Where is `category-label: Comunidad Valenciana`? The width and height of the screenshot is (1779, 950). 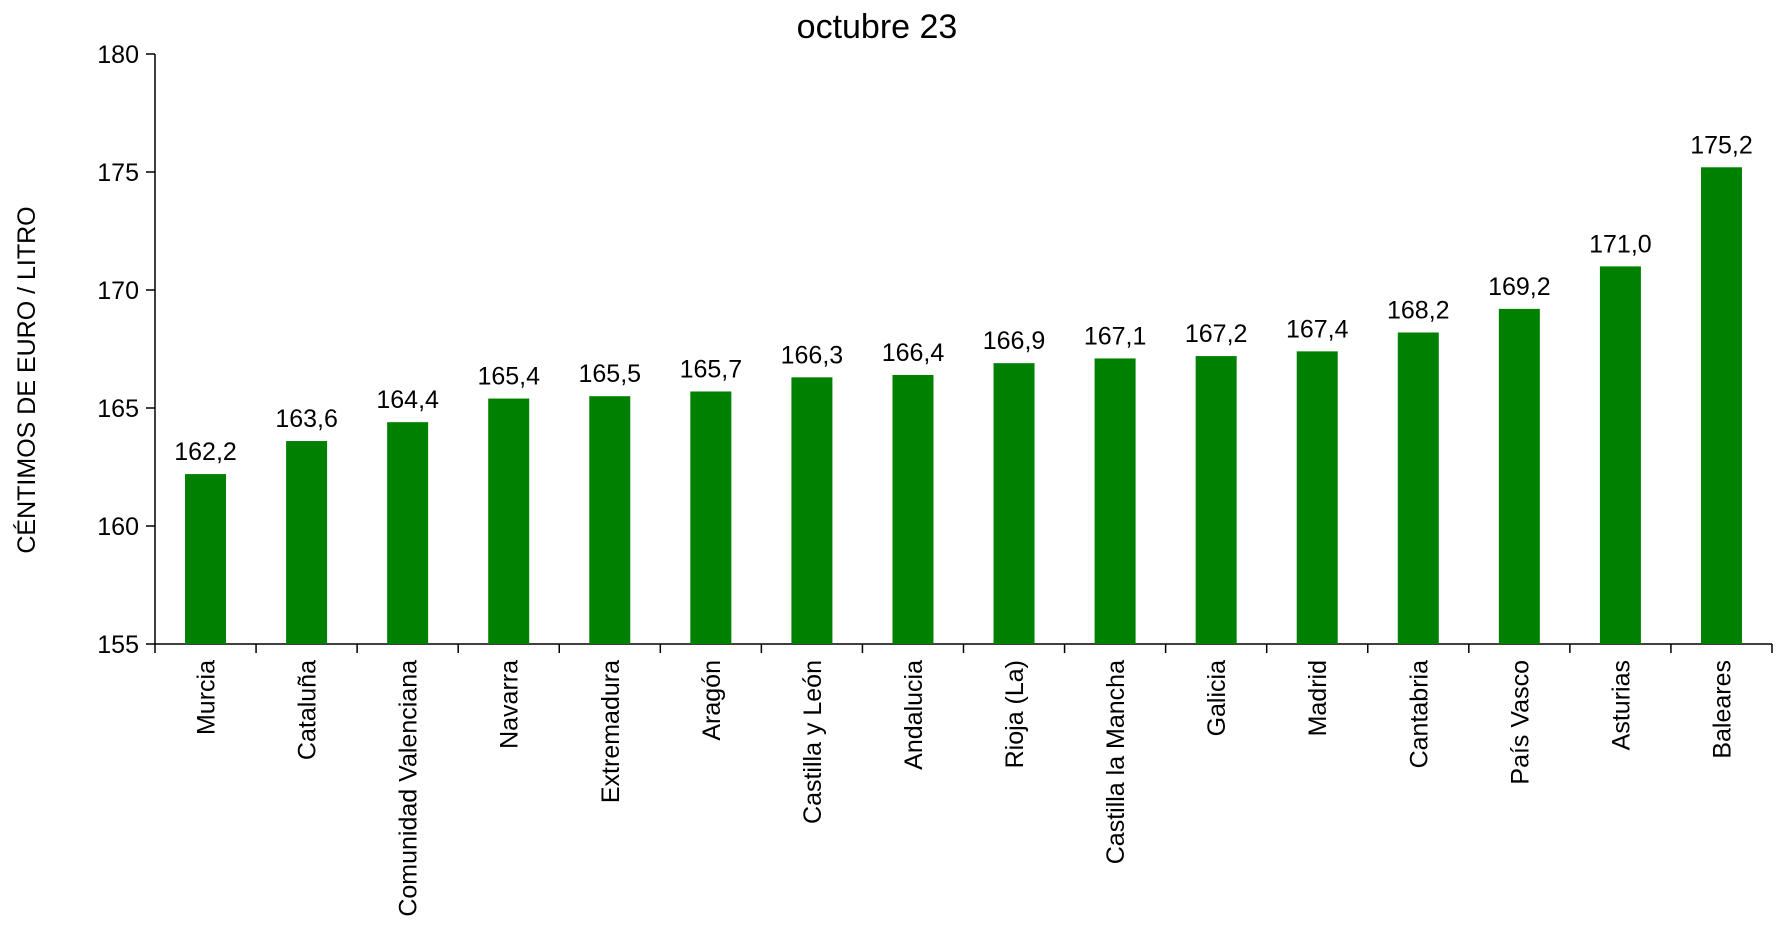 category-label: Comunidad Valenciana is located at coordinates (409, 788).